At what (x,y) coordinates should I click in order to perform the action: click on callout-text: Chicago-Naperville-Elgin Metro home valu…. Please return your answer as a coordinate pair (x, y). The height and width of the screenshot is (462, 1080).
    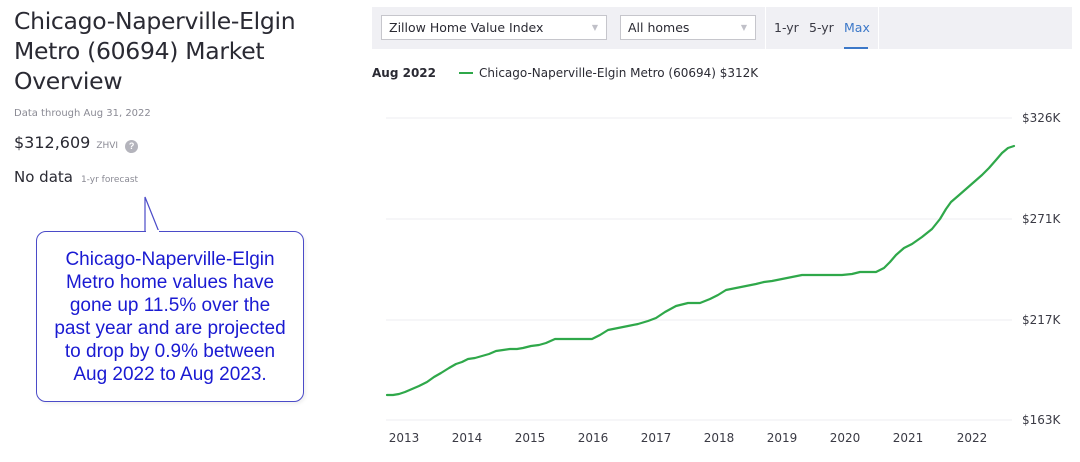
    Looking at the image, I should click on (169, 317).